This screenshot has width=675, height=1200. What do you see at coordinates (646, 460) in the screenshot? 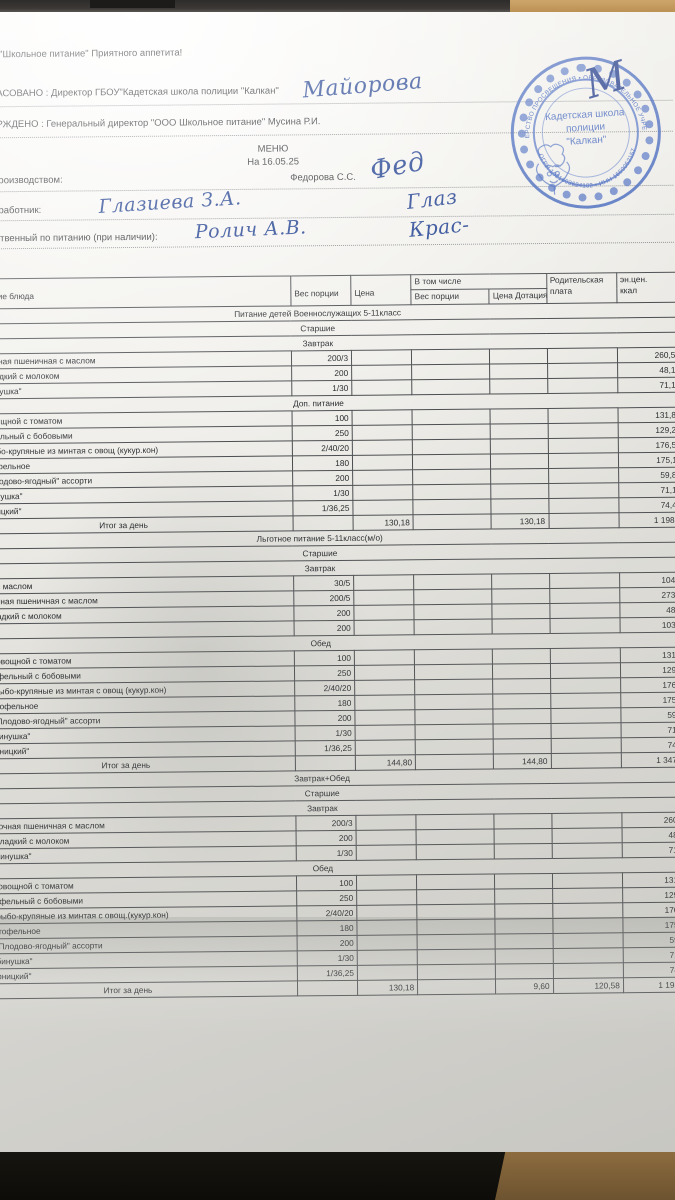
I see `cell-kcal: 175,11` at bounding box center [646, 460].